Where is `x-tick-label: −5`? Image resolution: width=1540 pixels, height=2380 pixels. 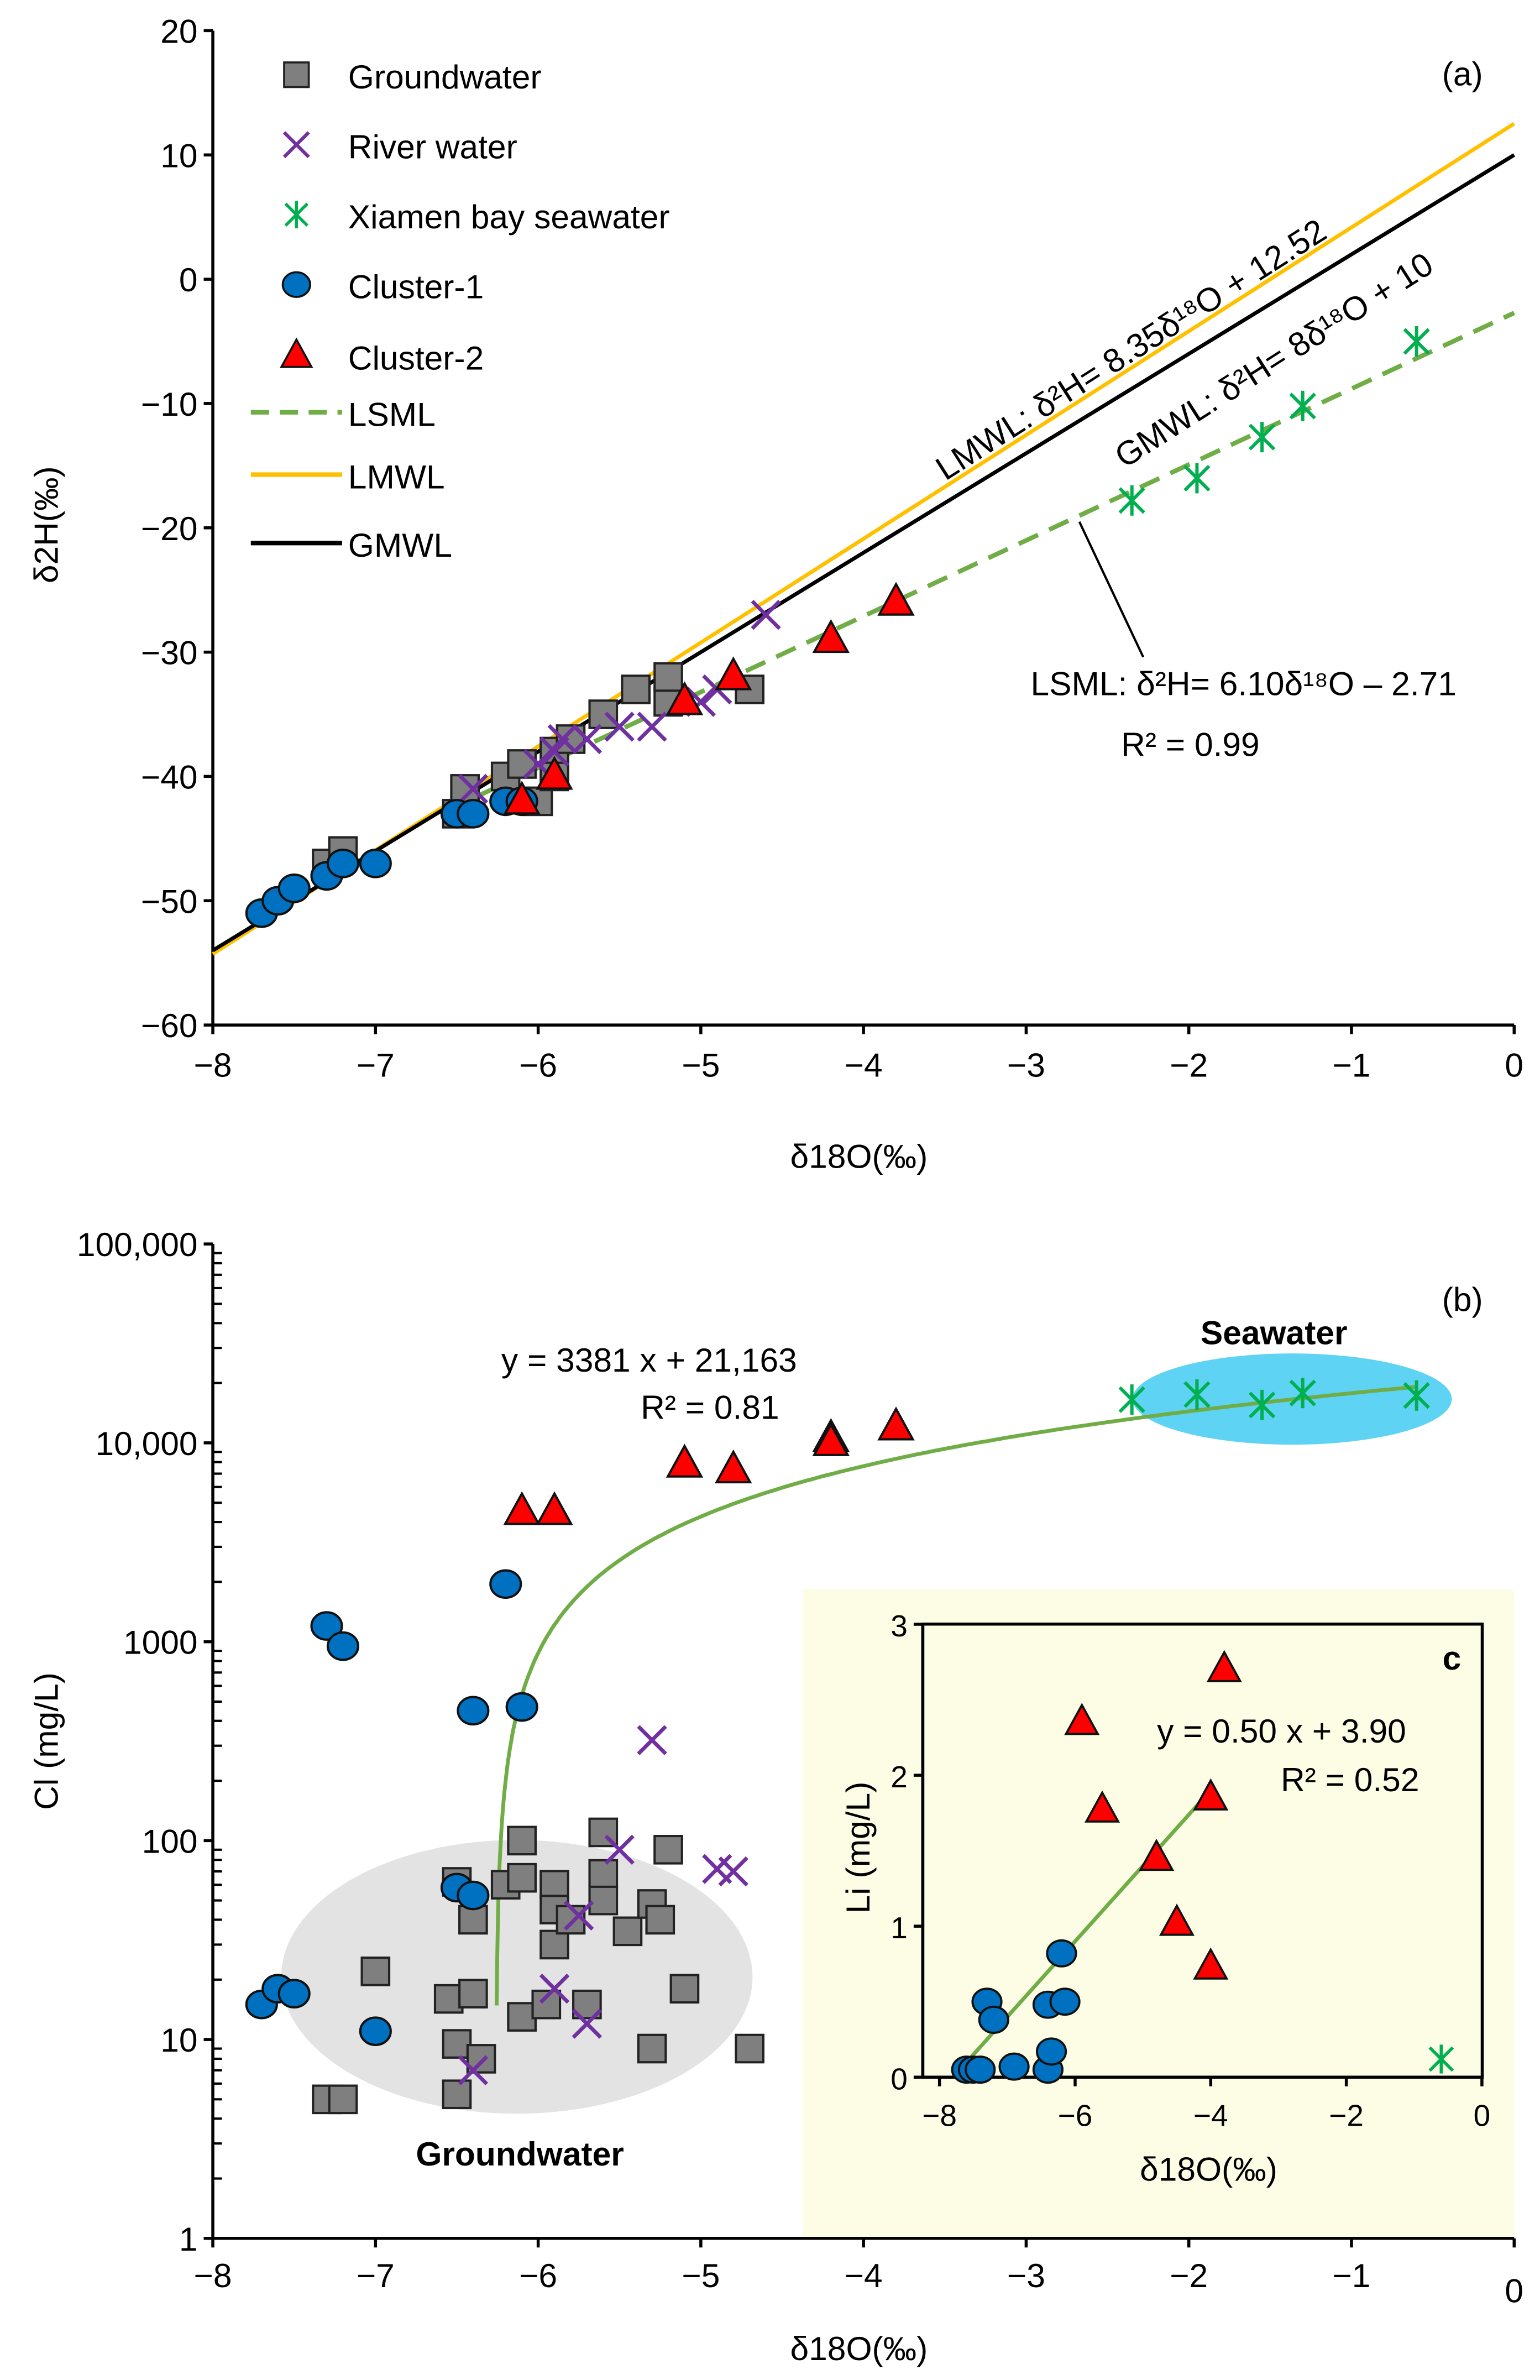 x-tick-label: −5 is located at coordinates (701, 1065).